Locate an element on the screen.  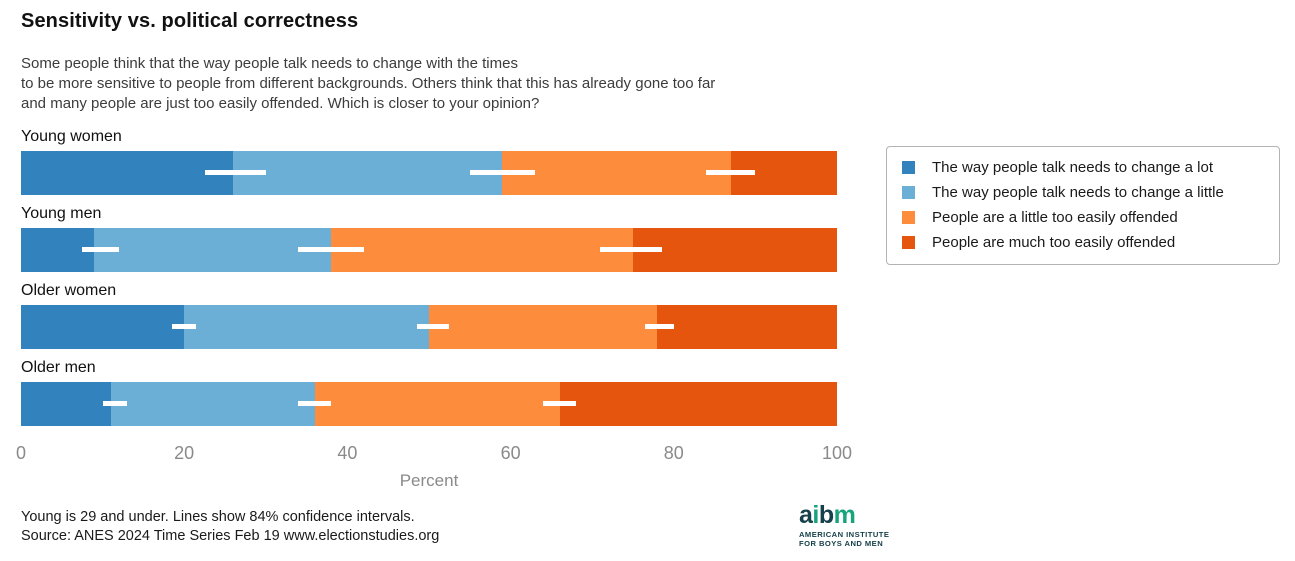
aibm-logo-wordmark: aibm is located at coordinates (844, 515).